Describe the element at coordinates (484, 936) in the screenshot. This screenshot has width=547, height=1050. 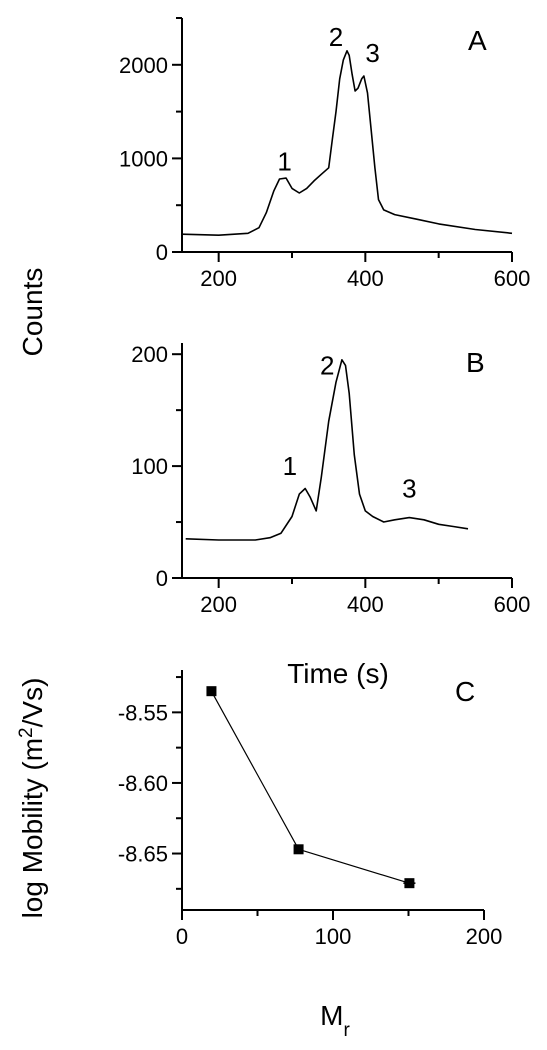
I see `panel-c-x-tick-label: 200` at that location.